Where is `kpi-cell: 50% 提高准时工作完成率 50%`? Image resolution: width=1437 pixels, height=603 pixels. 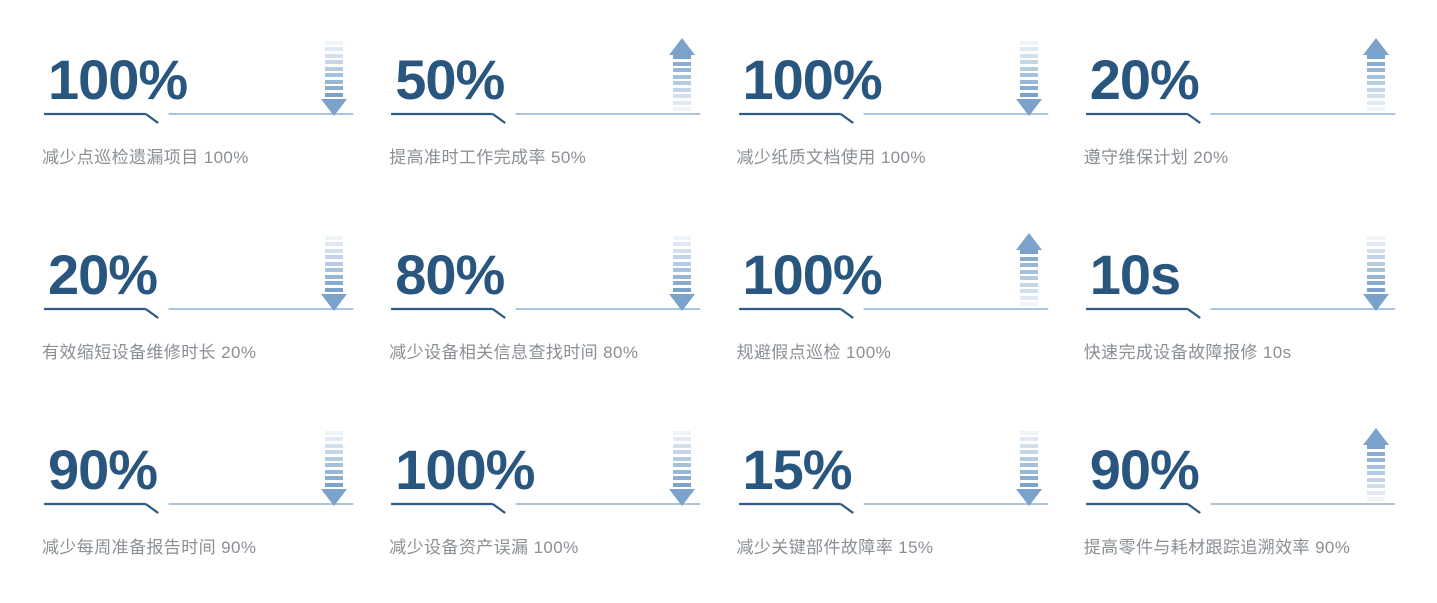
kpi-cell: 50% 提高准时工作完成率 50% is located at coordinates (545, 115).